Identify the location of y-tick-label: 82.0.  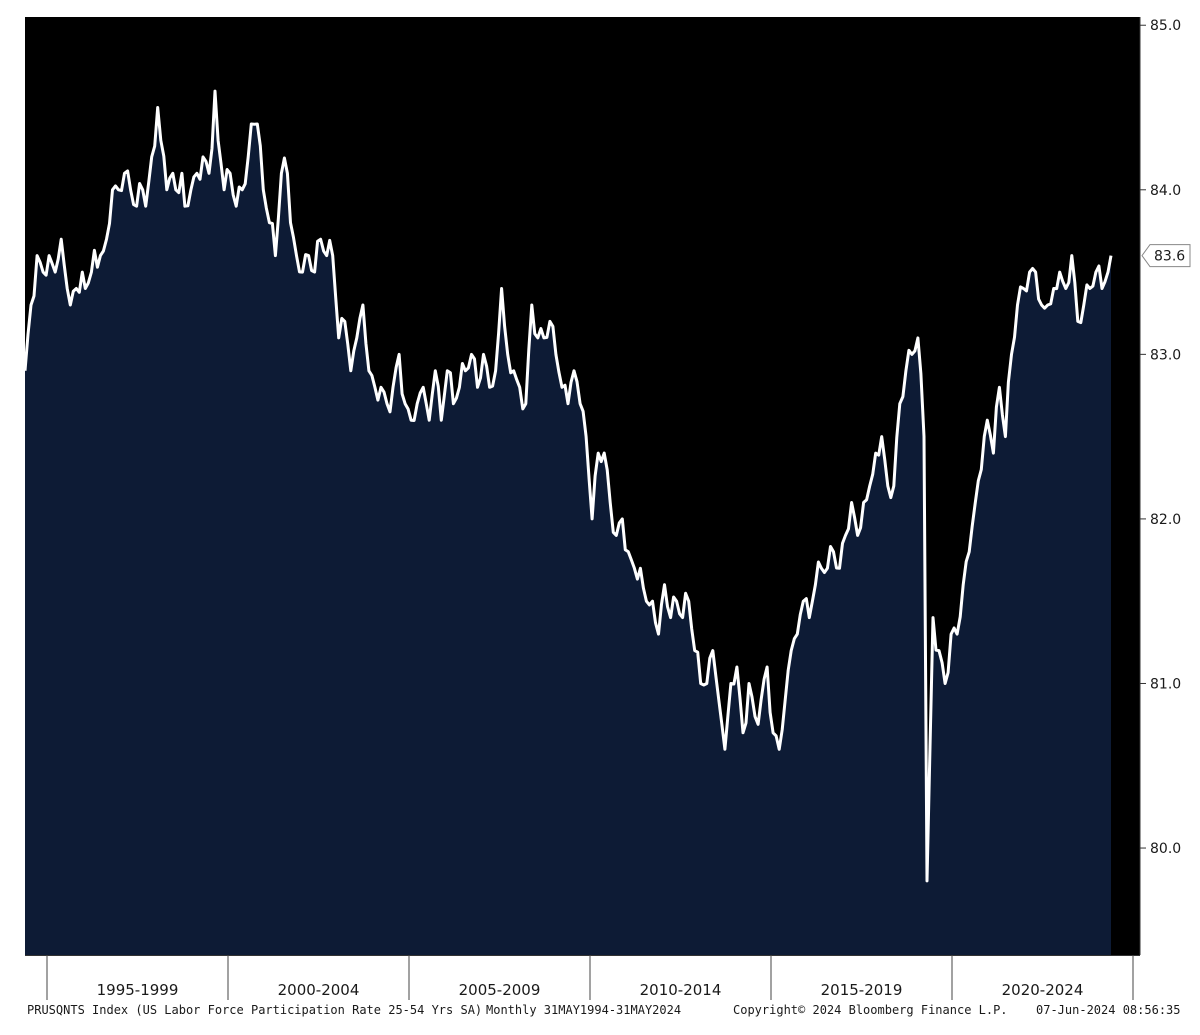
(1165, 520).